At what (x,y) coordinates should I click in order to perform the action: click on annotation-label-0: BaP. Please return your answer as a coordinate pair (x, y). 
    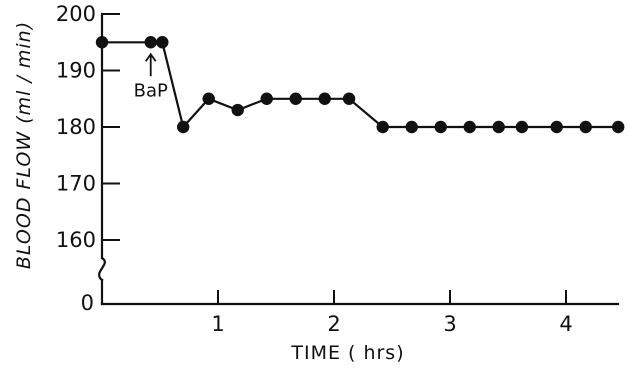
    Looking at the image, I should click on (151, 90).